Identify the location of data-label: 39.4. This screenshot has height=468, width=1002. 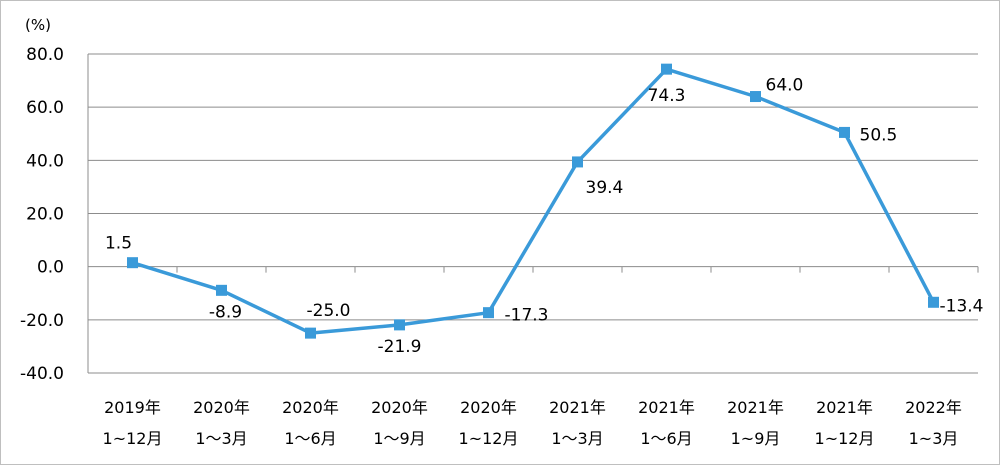
(605, 188).